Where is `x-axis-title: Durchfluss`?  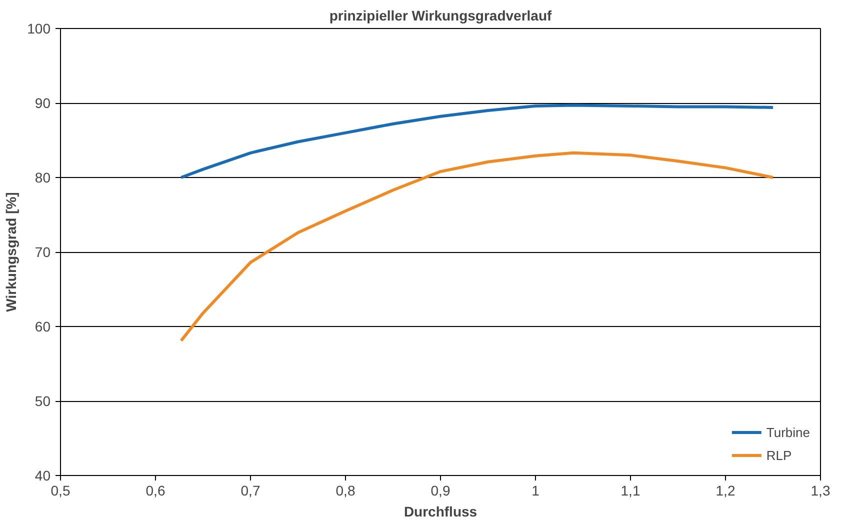
x-axis-title: Durchfluss is located at coordinates (441, 512).